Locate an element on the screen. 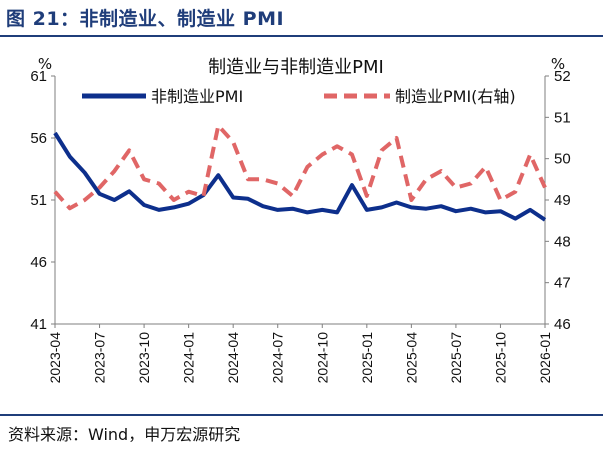  source-note: 资料来源：Wind，申万宏源研究 is located at coordinates (124, 434).